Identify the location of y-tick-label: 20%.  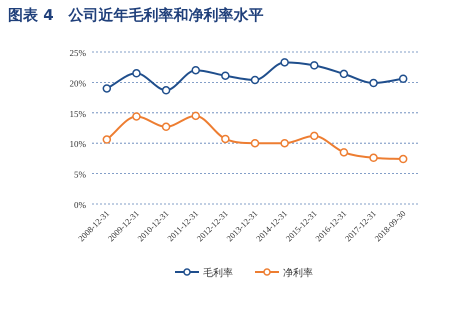
(78, 83).